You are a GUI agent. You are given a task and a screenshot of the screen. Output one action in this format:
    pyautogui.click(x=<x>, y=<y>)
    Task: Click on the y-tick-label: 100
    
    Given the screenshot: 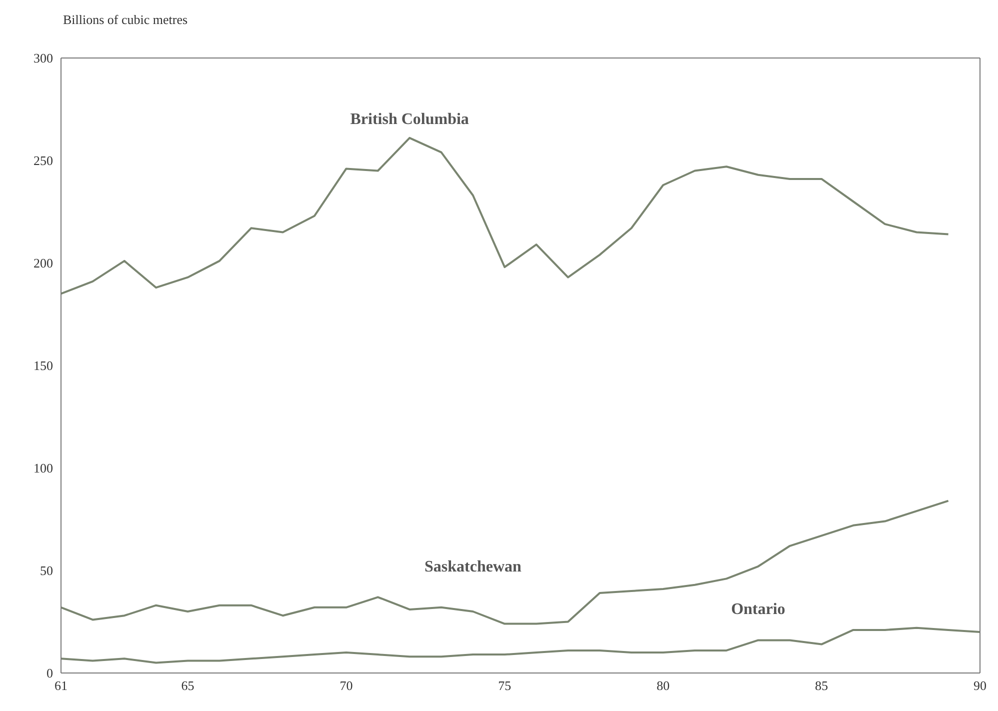 What is the action you would take?
    pyautogui.click(x=43, y=468)
    